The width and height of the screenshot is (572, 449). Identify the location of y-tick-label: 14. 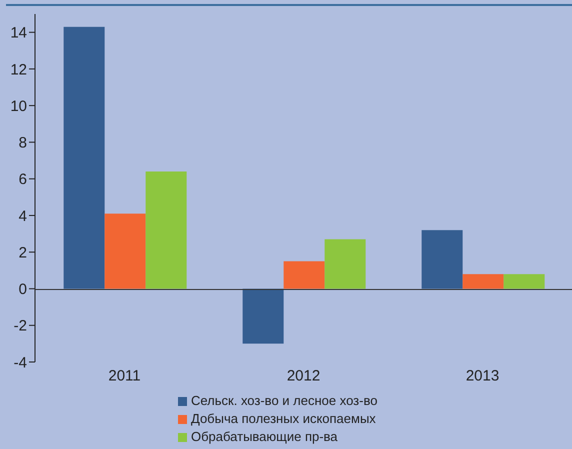
(18, 33).